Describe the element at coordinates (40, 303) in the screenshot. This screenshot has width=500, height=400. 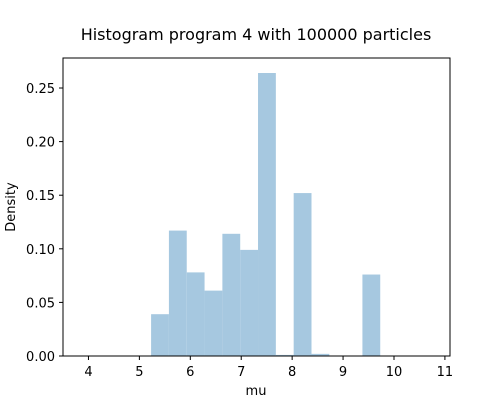
I see `y-tick-label: 0.05` at that location.